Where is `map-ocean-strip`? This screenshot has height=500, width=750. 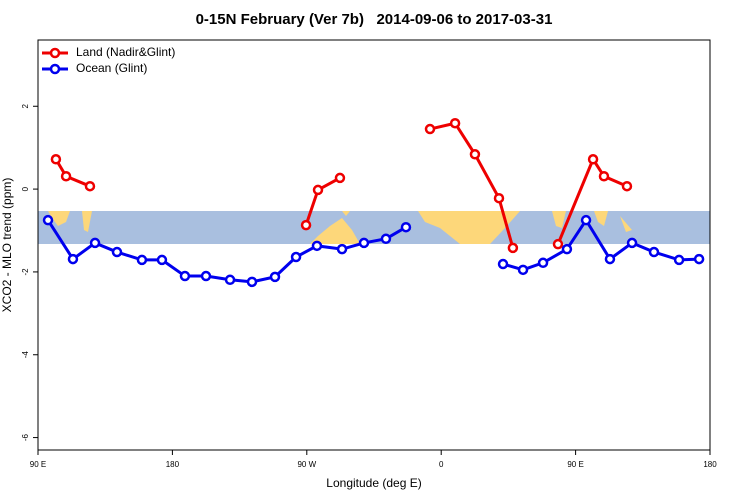 map-ocean-strip is located at coordinates (374, 227).